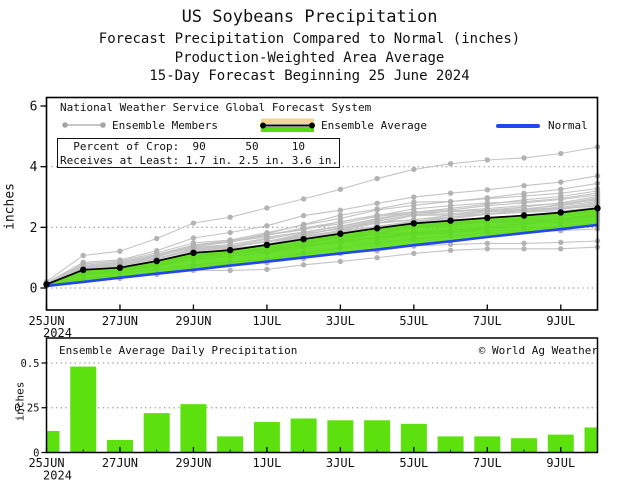 This screenshot has width=619, height=482. Describe the element at coordinates (20, 401) in the screenshot. I see `bottom-y-axis-label: inches` at that location.